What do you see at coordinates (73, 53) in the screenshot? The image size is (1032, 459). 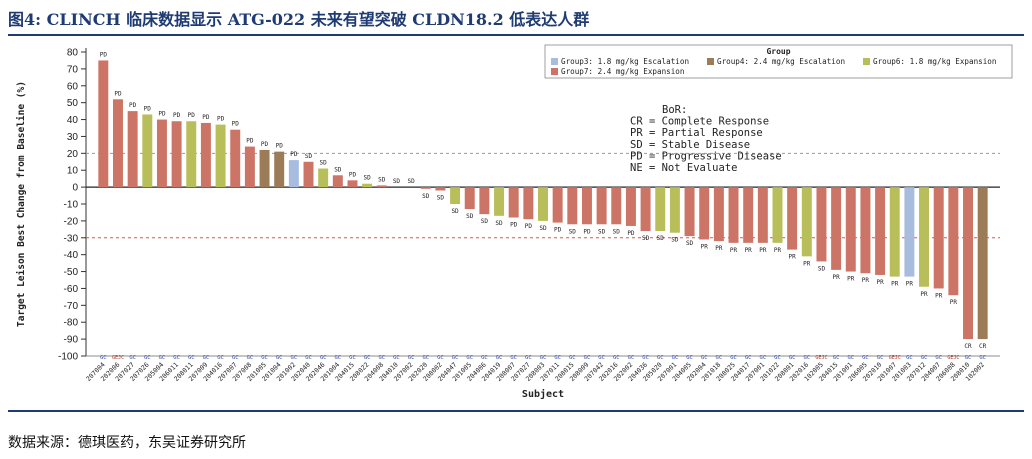 I see `y-tick-label: 80` at bounding box center [73, 53].